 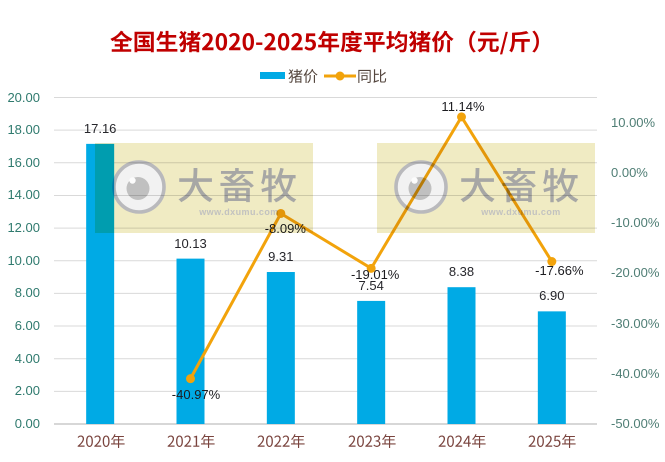 I want to click on left-axis-tick-label: 0.00, so click(x=27, y=423).